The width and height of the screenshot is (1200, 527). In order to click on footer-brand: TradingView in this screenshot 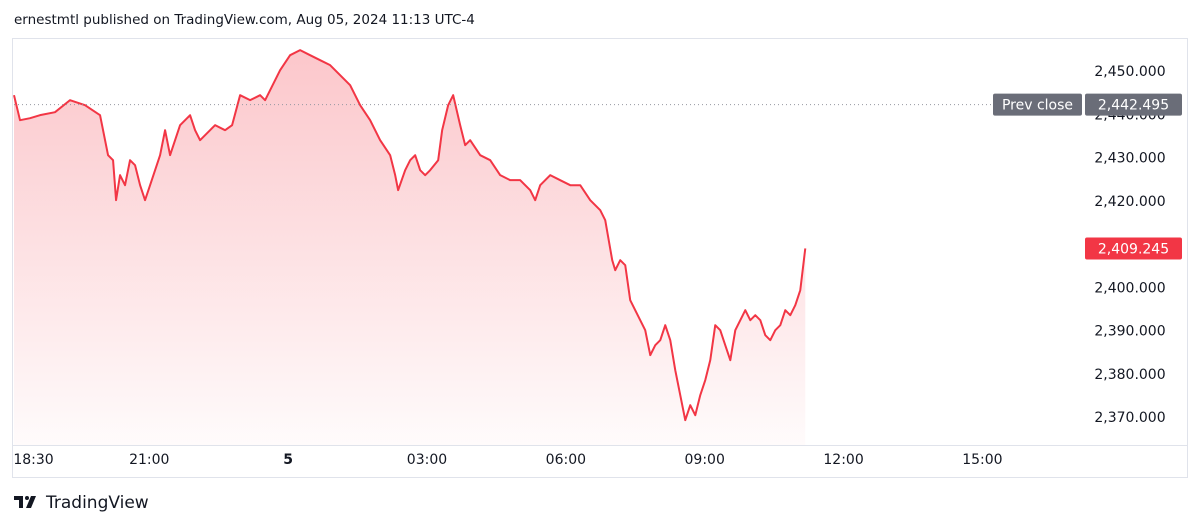, I will do `click(97, 503)`.